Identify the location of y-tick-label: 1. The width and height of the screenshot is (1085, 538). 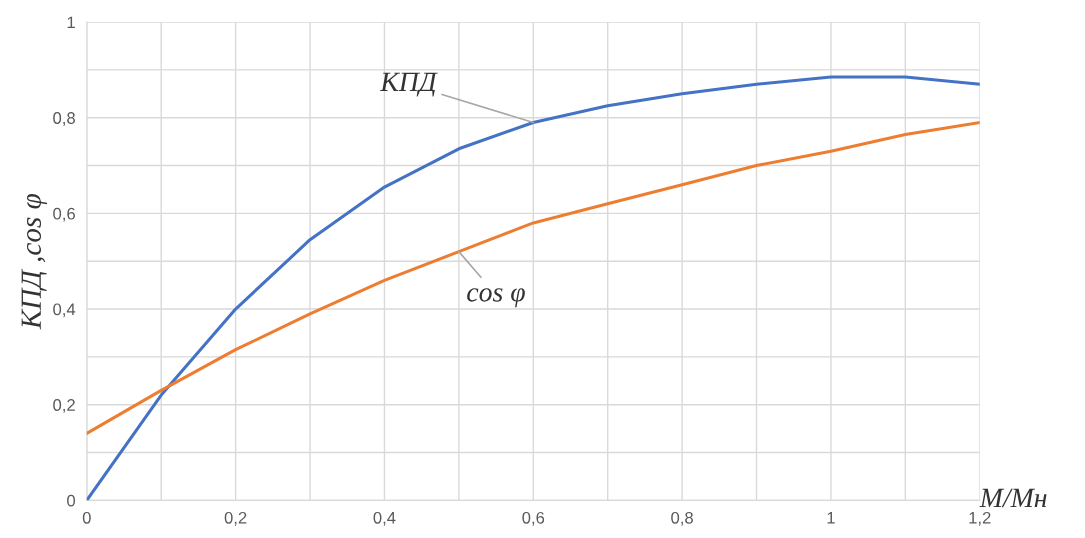
(71, 22).